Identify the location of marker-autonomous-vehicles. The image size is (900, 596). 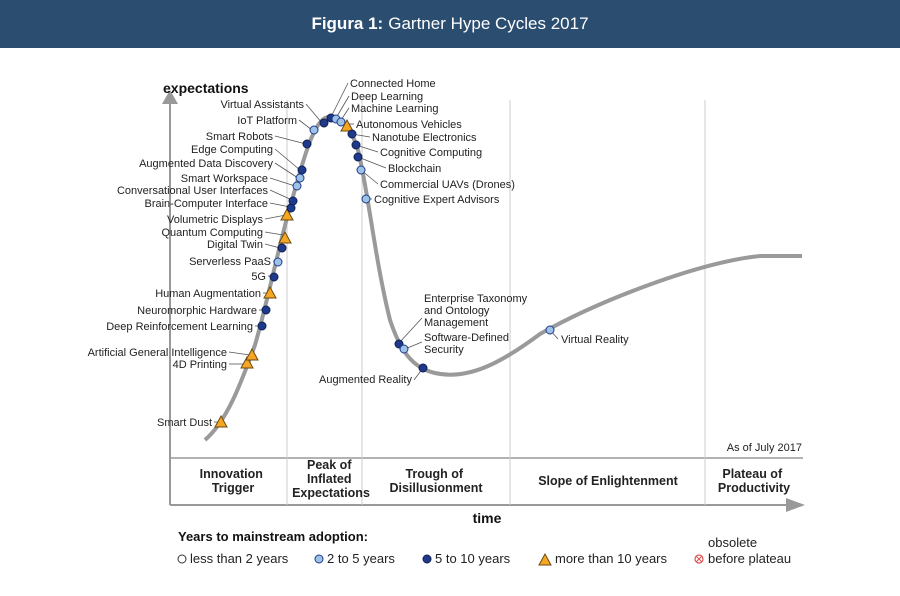
(347, 125).